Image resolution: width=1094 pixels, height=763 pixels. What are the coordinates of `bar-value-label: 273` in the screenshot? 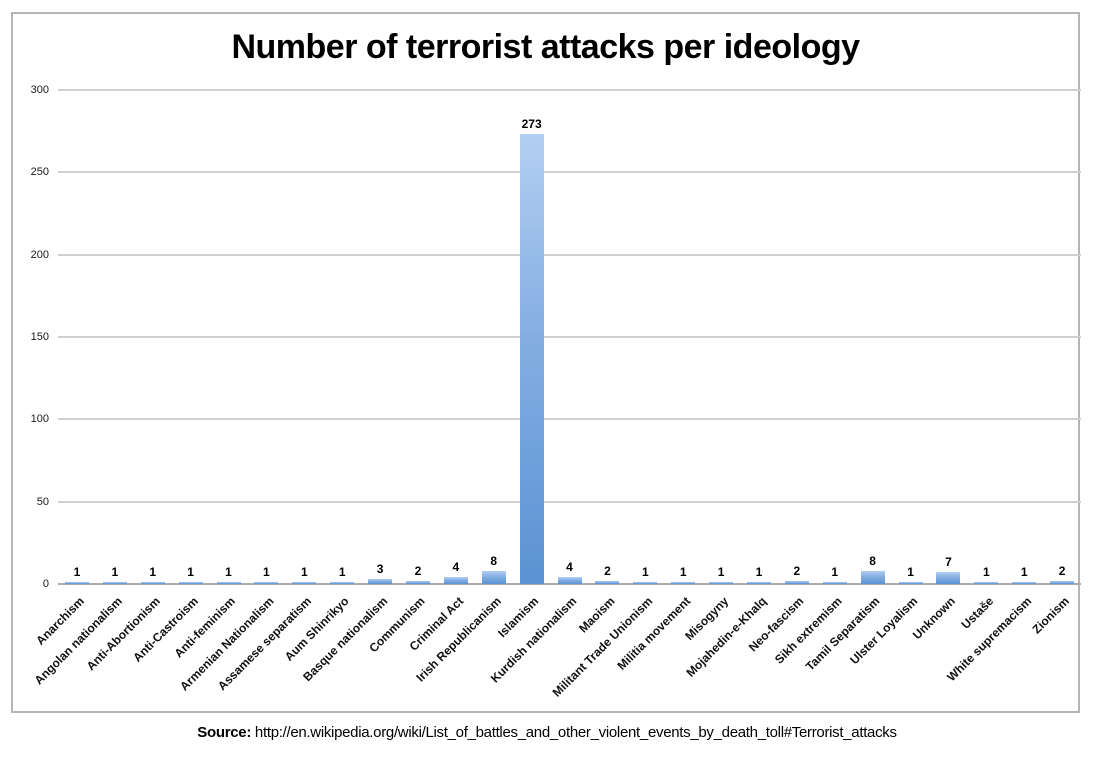 It's located at (531, 124).